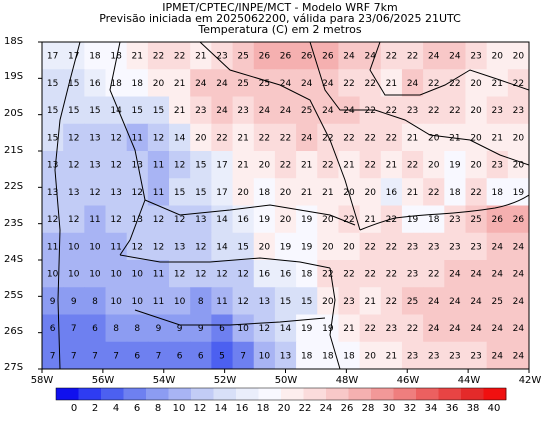  What do you see at coordinates (389, 408) in the screenshot?
I see `colorbar-tick: 30` at bounding box center [389, 408].